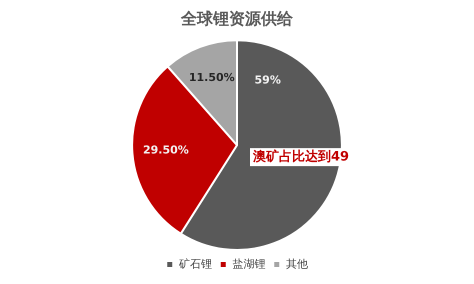 Image resolution: width=474 pixels, height=284 pixels. What do you see at coordinates (165, 150) in the screenshot?
I see `data-label: 29.50%` at bounding box center [165, 150].